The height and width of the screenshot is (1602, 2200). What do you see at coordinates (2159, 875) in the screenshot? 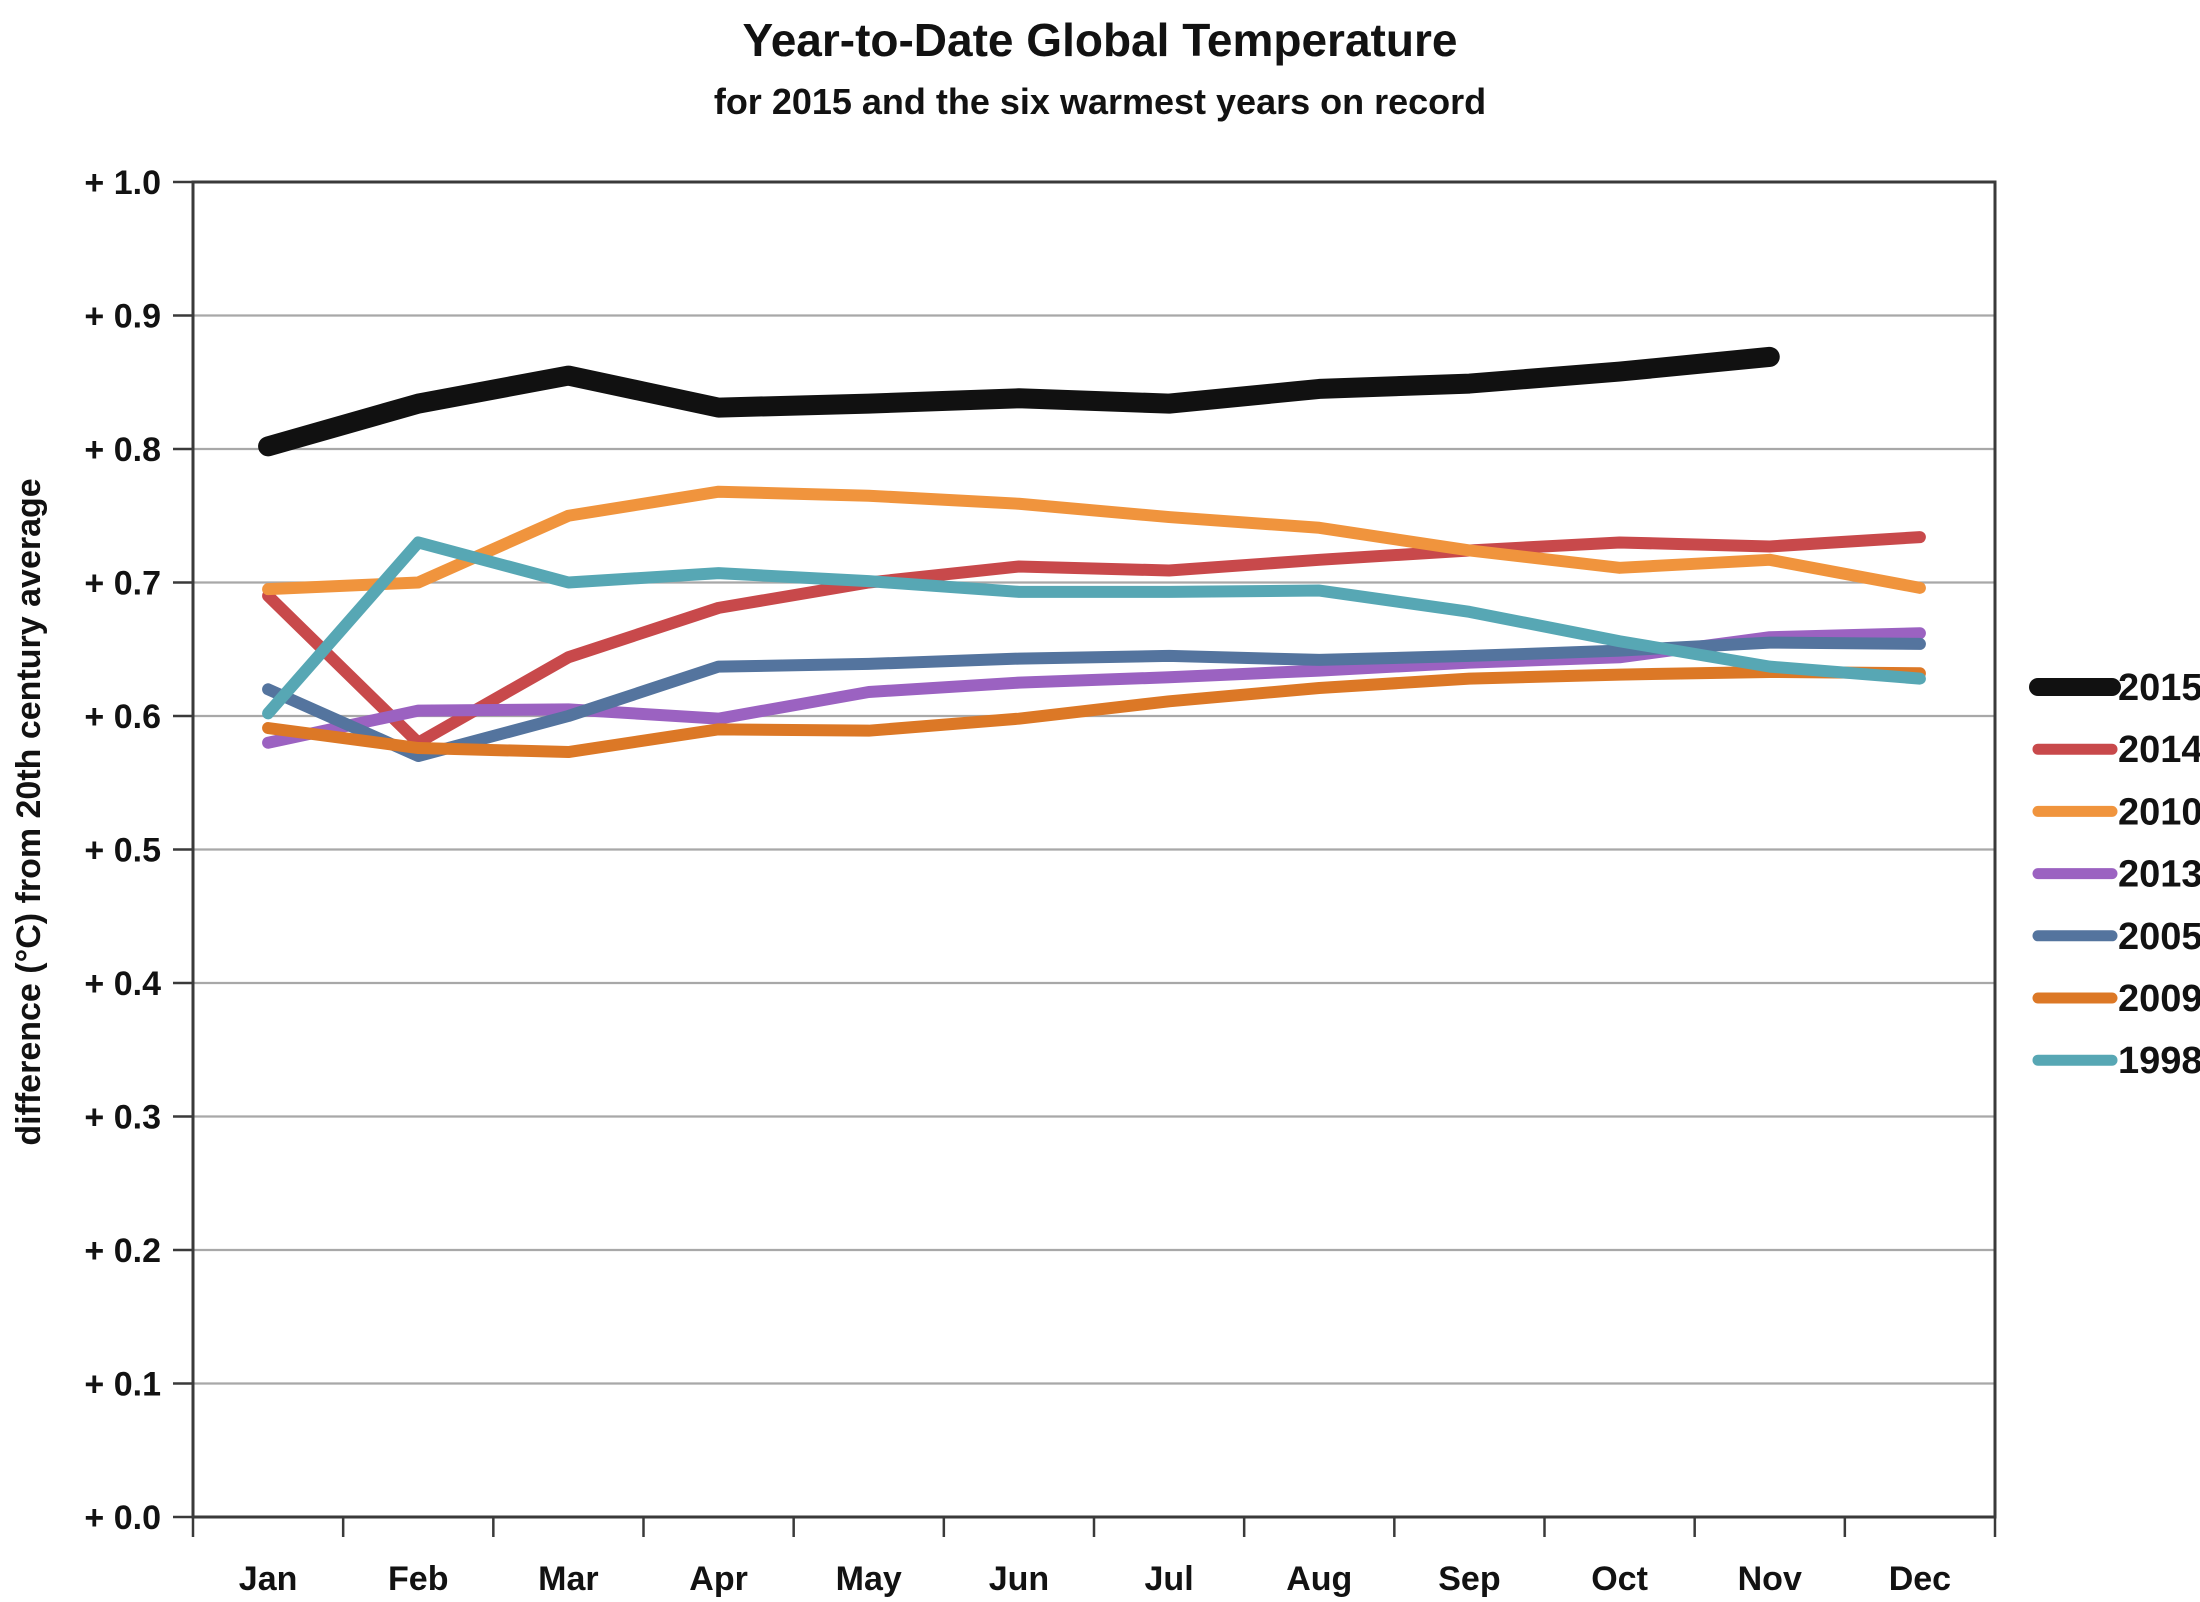
I see `legend-label-2013: 2013` at bounding box center [2159, 875].